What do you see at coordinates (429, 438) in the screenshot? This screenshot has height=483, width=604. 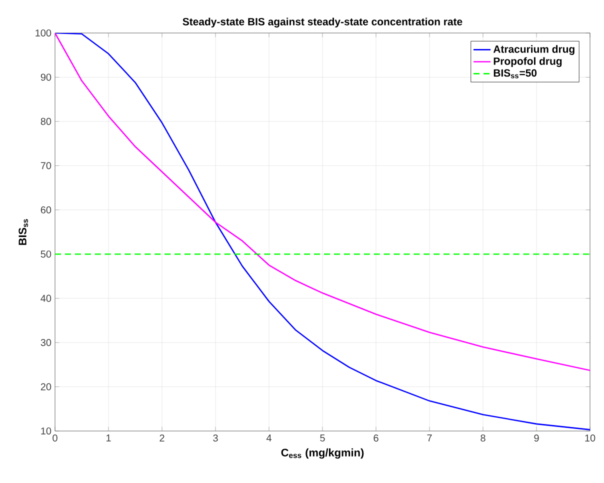 I see `x-tick-label: 7` at bounding box center [429, 438].